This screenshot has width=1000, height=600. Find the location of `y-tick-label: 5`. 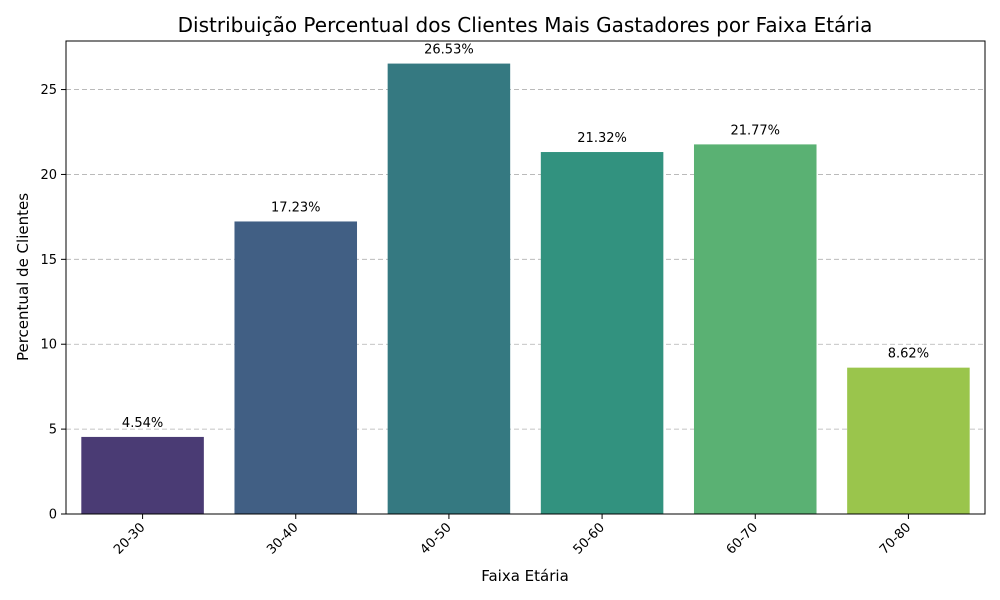

y-tick-label: 5 is located at coordinates (53, 430).